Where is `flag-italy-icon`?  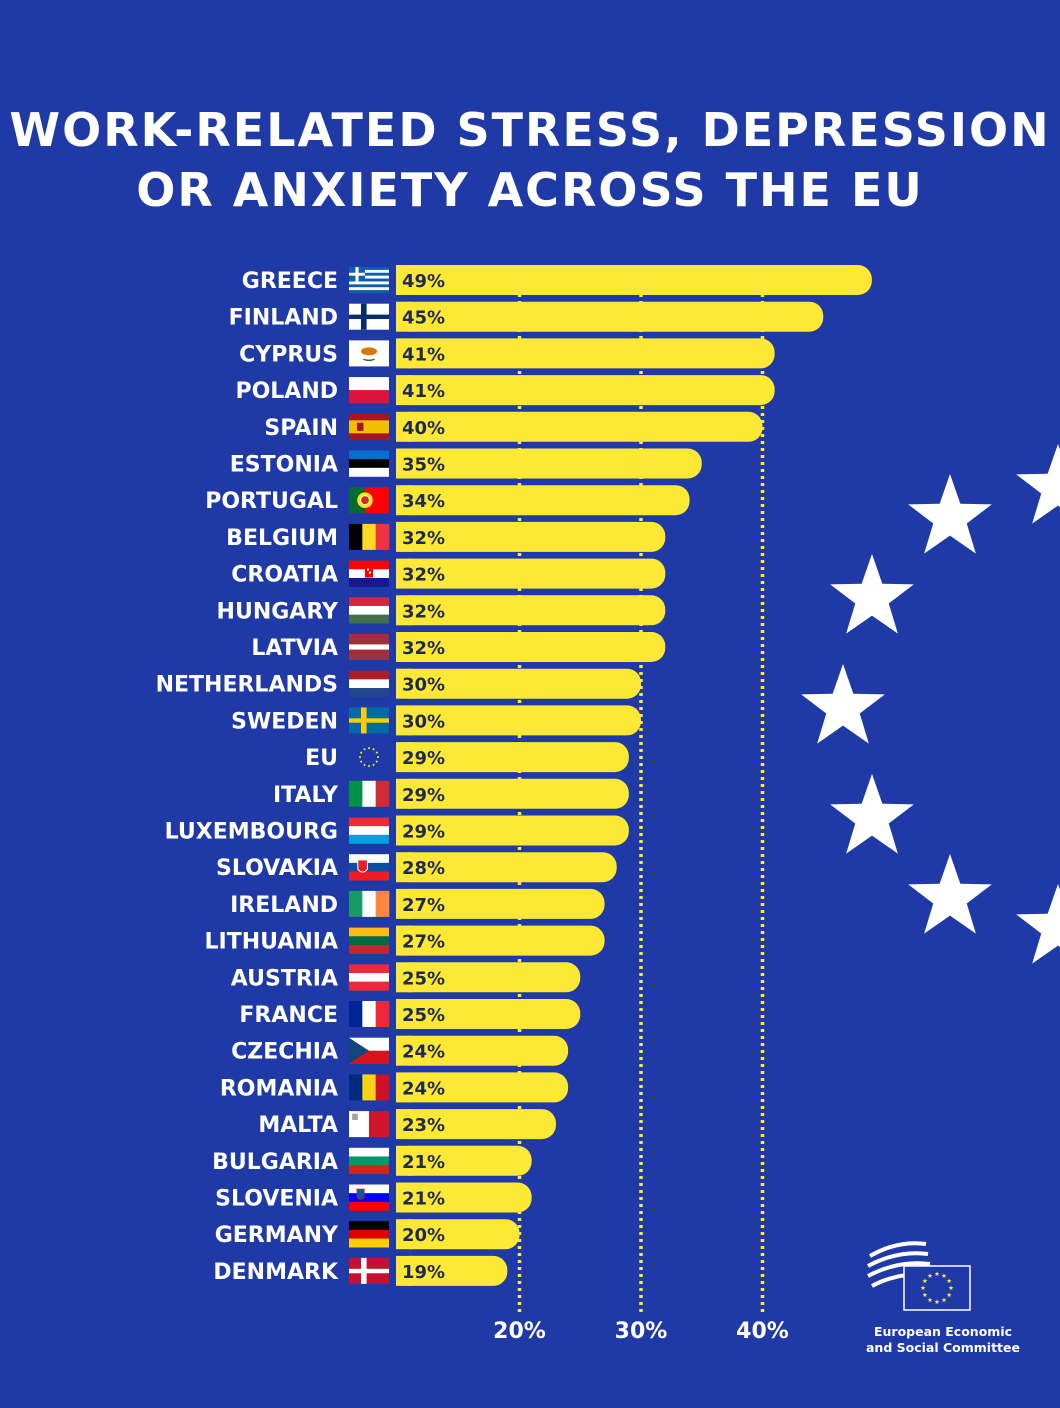 flag-italy-icon is located at coordinates (369, 793).